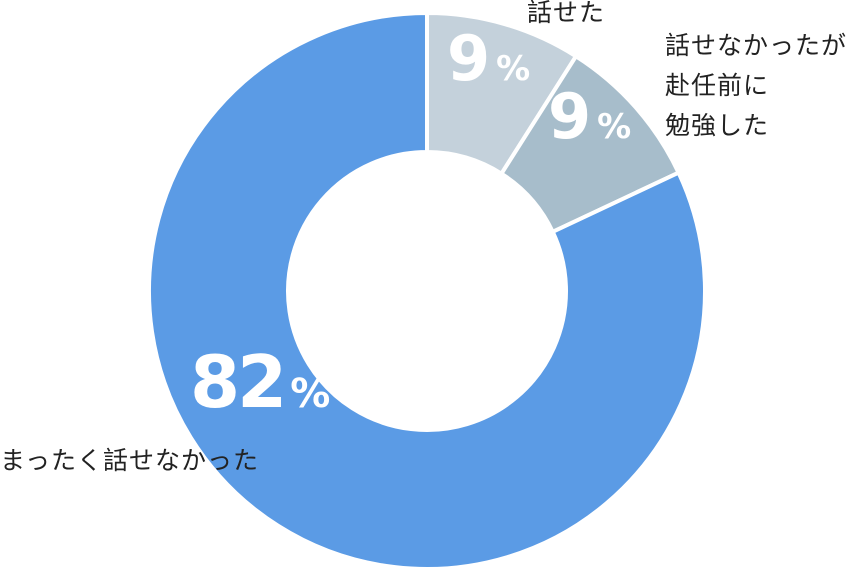 The height and width of the screenshot is (571, 863). I want to click on category-label-not-spoken: まったく話せなかった, so click(129, 460).